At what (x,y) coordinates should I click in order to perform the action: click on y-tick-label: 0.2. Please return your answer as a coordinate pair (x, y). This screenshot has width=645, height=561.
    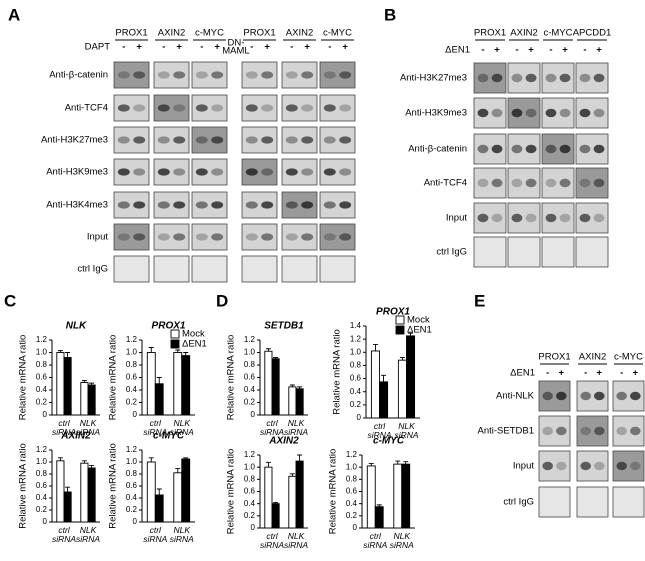
    Looking at the image, I should click on (132, 509).